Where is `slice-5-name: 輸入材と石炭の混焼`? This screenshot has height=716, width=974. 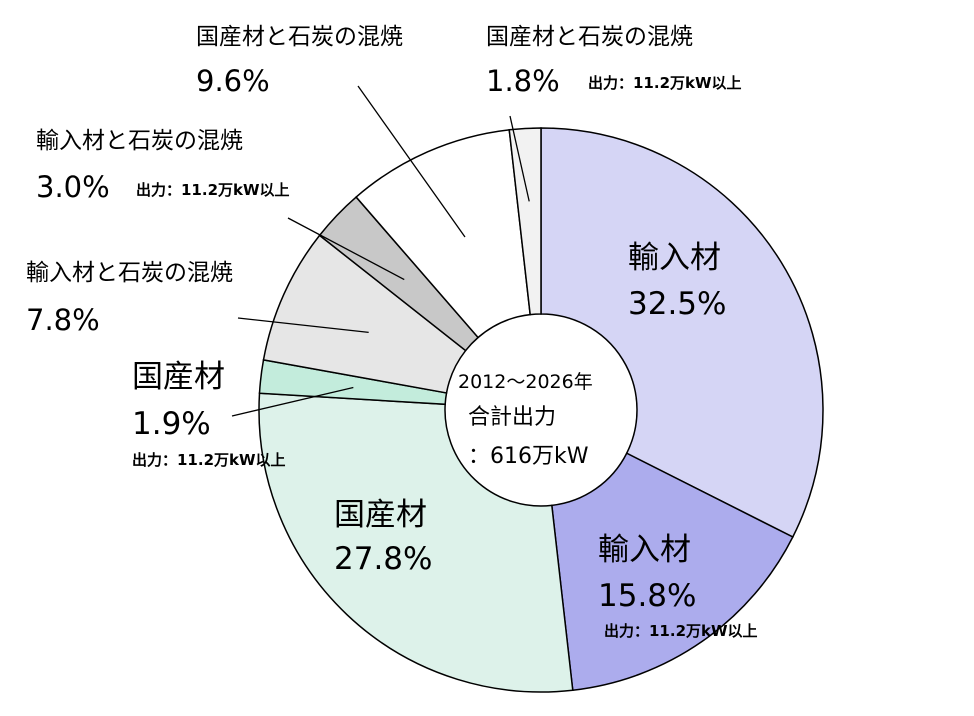 slice-5-name: 輸入材と石炭の混焼 is located at coordinates (139, 141).